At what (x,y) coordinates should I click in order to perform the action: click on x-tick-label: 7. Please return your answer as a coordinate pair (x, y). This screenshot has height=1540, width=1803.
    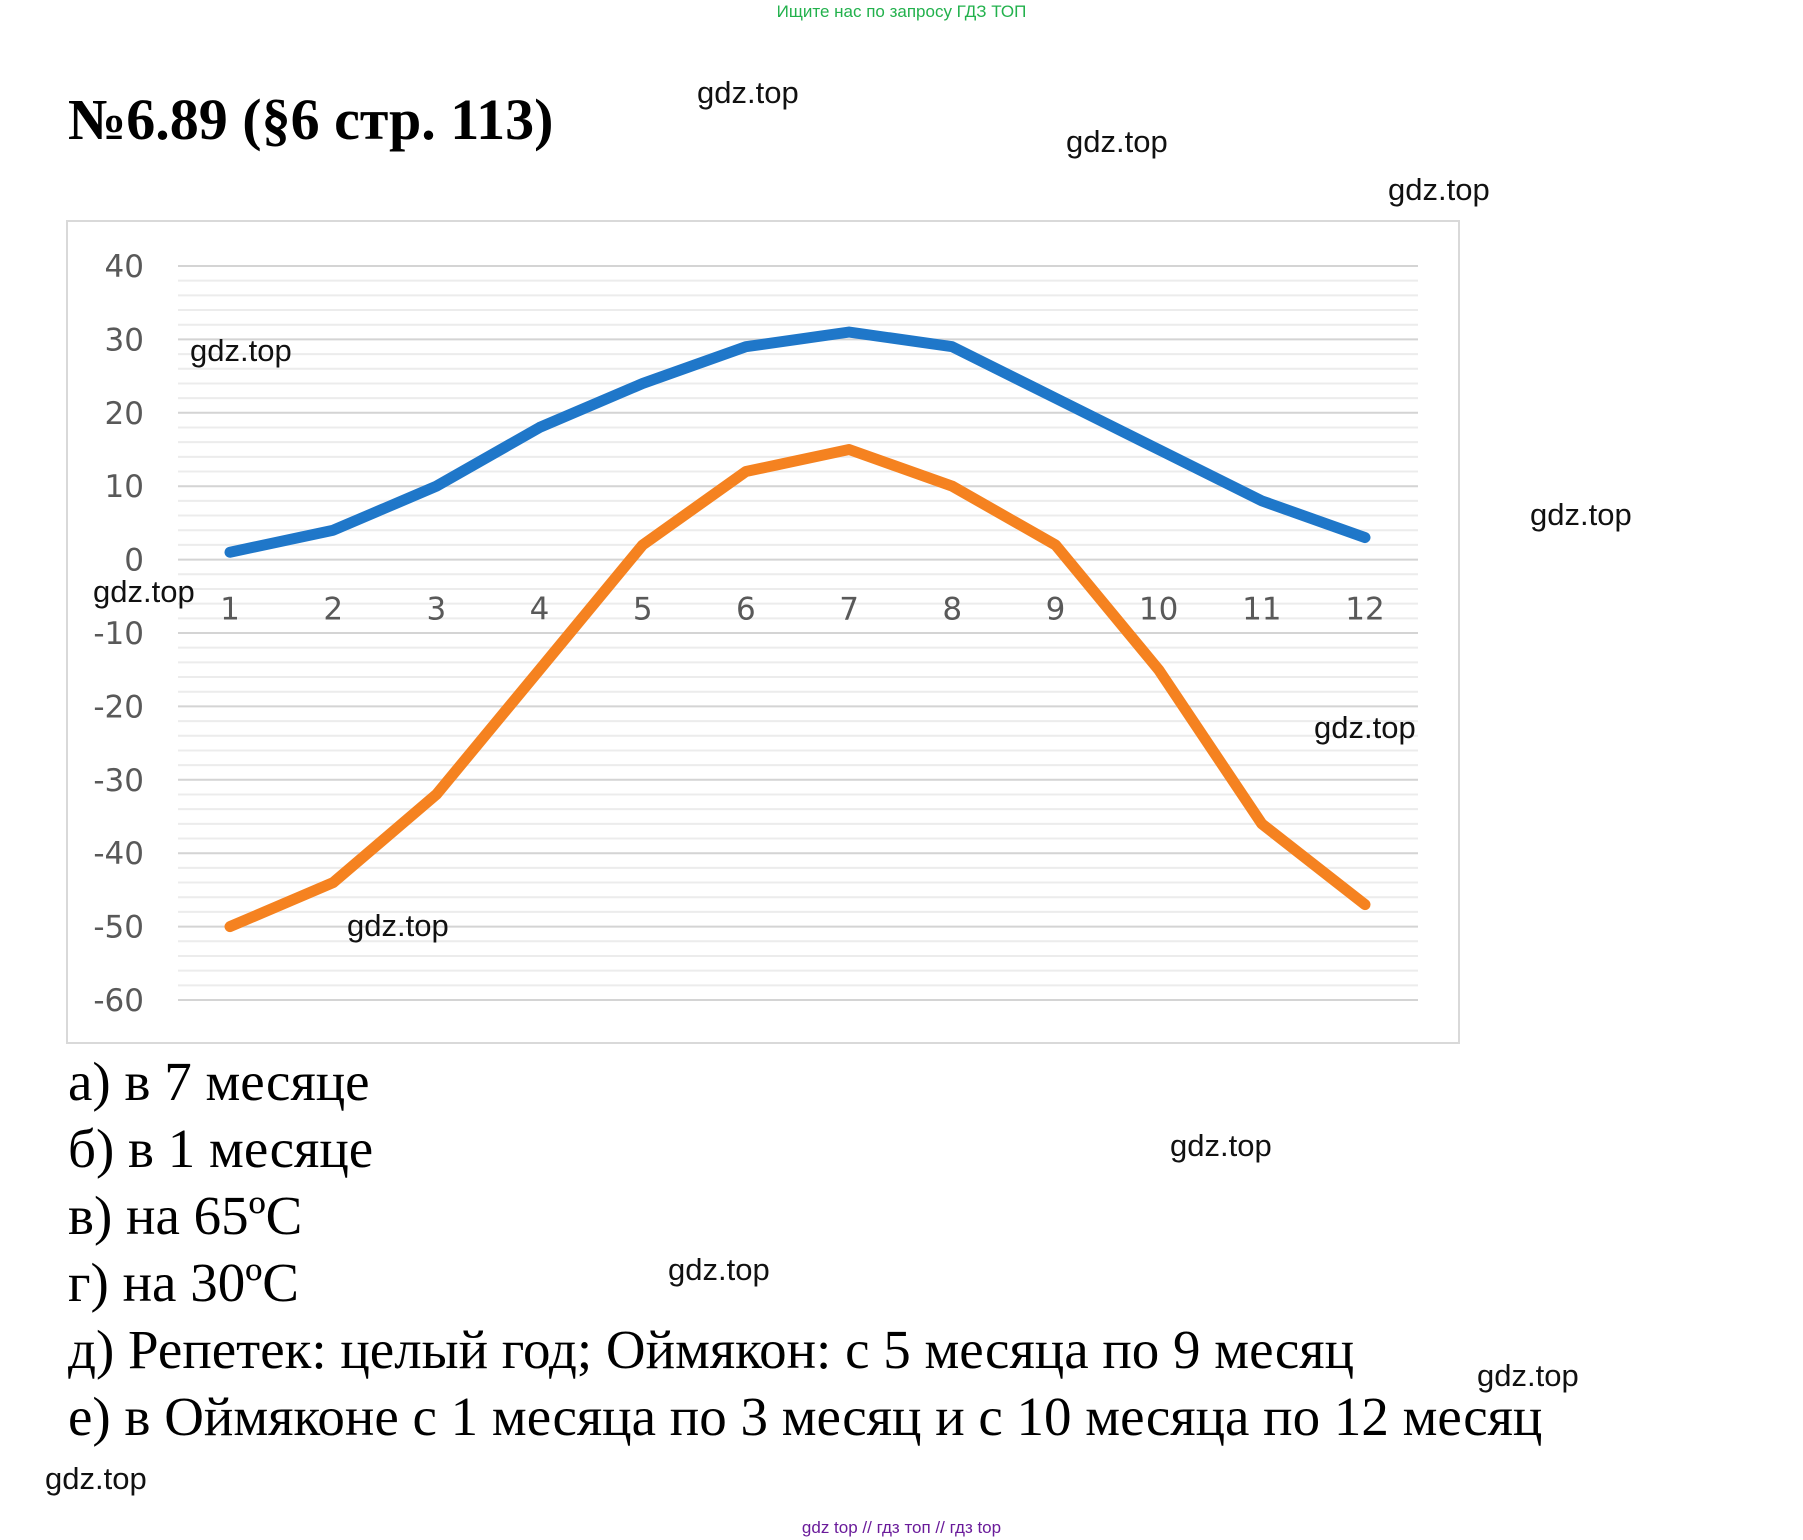
    Looking at the image, I should click on (849, 610).